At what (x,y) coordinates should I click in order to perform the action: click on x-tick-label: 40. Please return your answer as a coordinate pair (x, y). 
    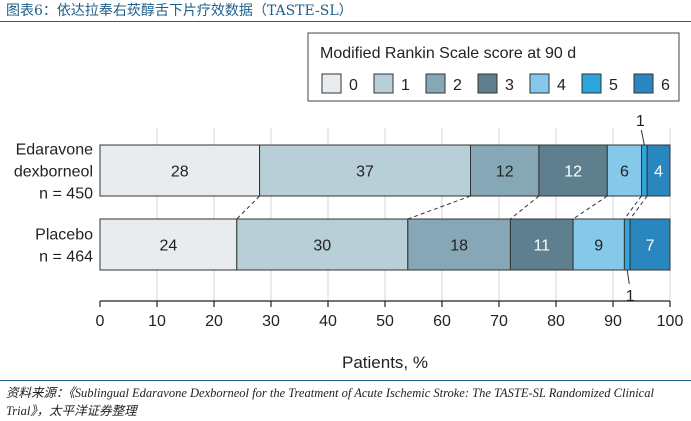
    Looking at the image, I should click on (328, 321).